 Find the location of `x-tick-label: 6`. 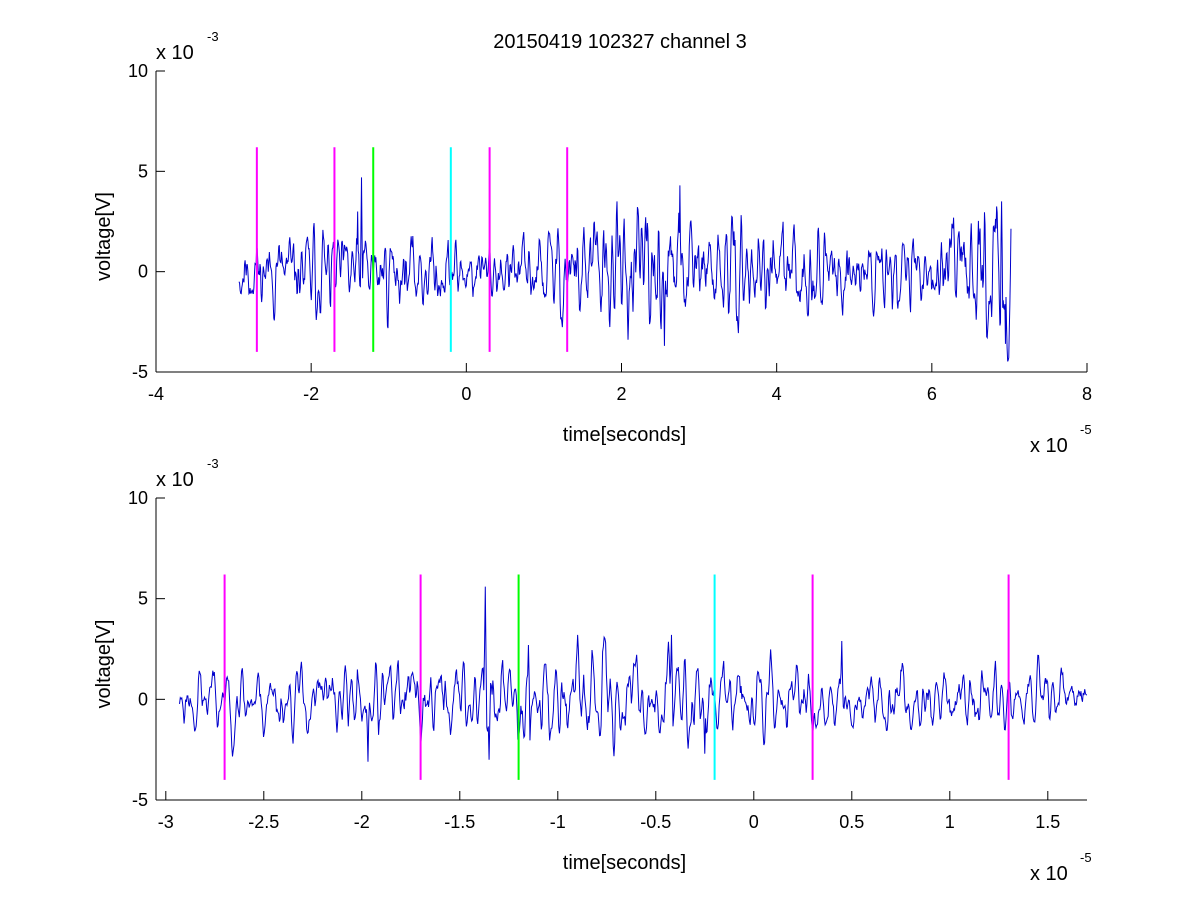

x-tick-label: 6 is located at coordinates (932, 394).